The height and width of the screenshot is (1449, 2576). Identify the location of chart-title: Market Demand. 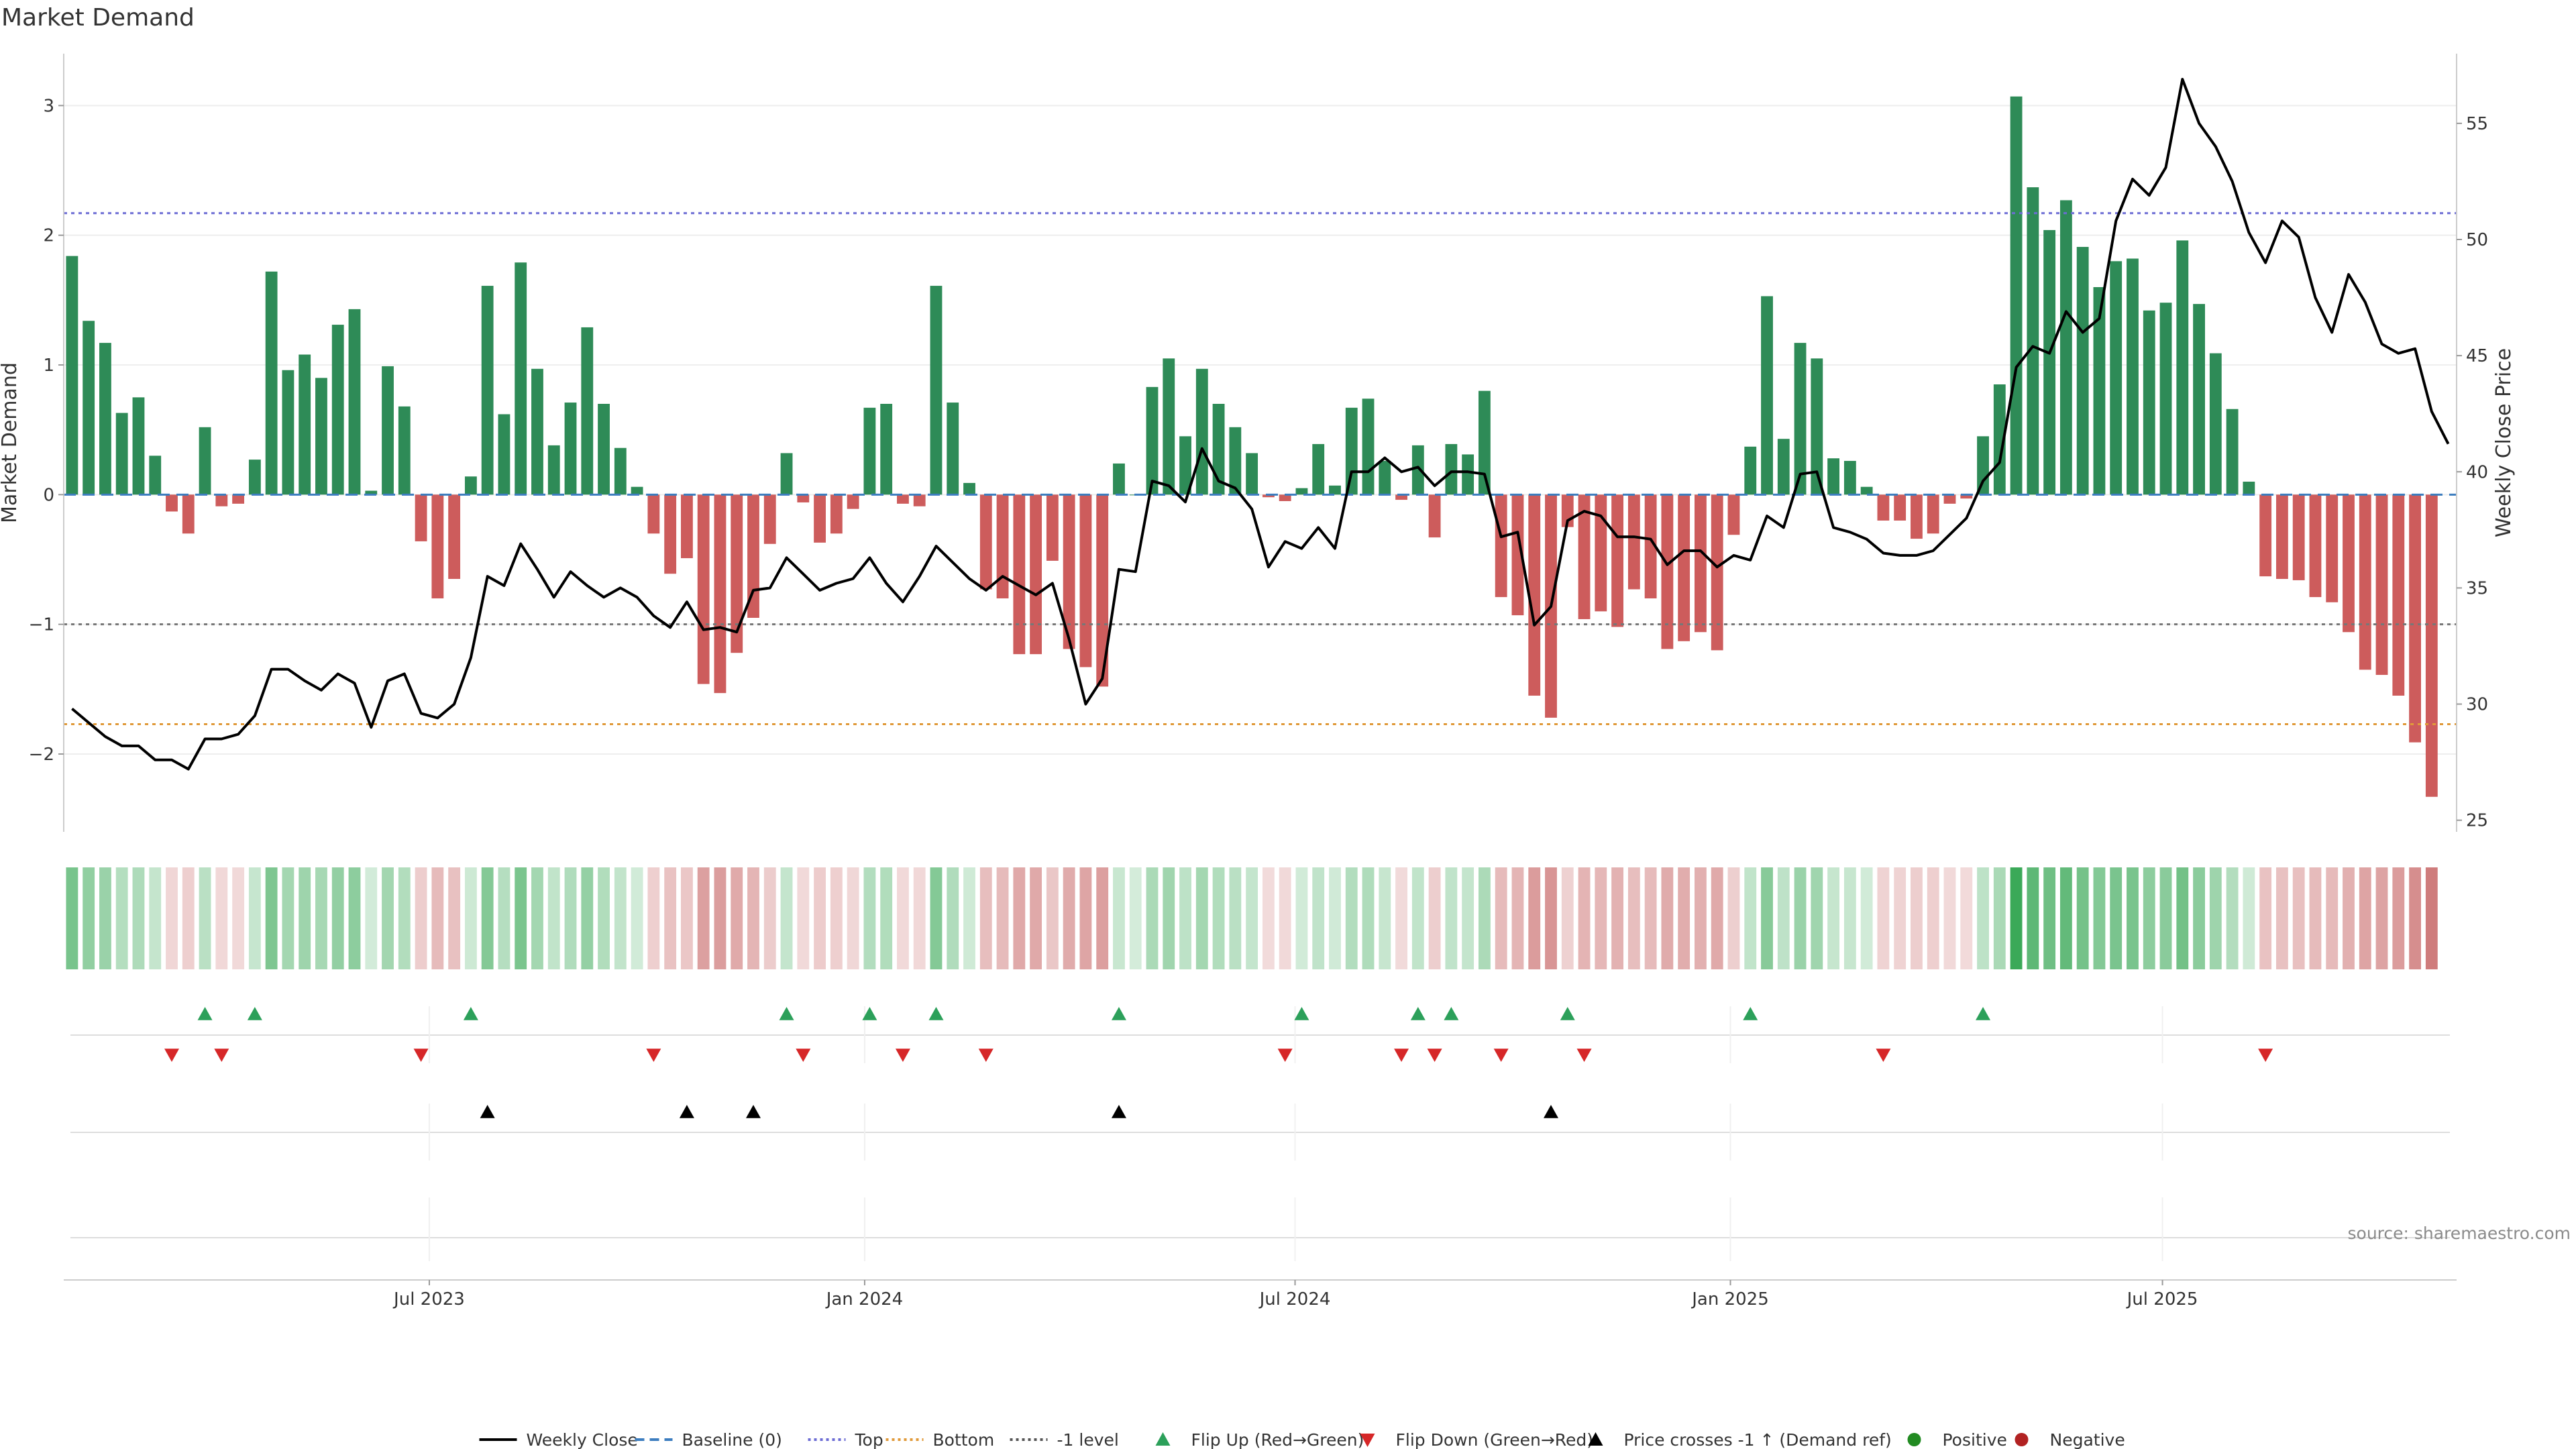
(98, 18).